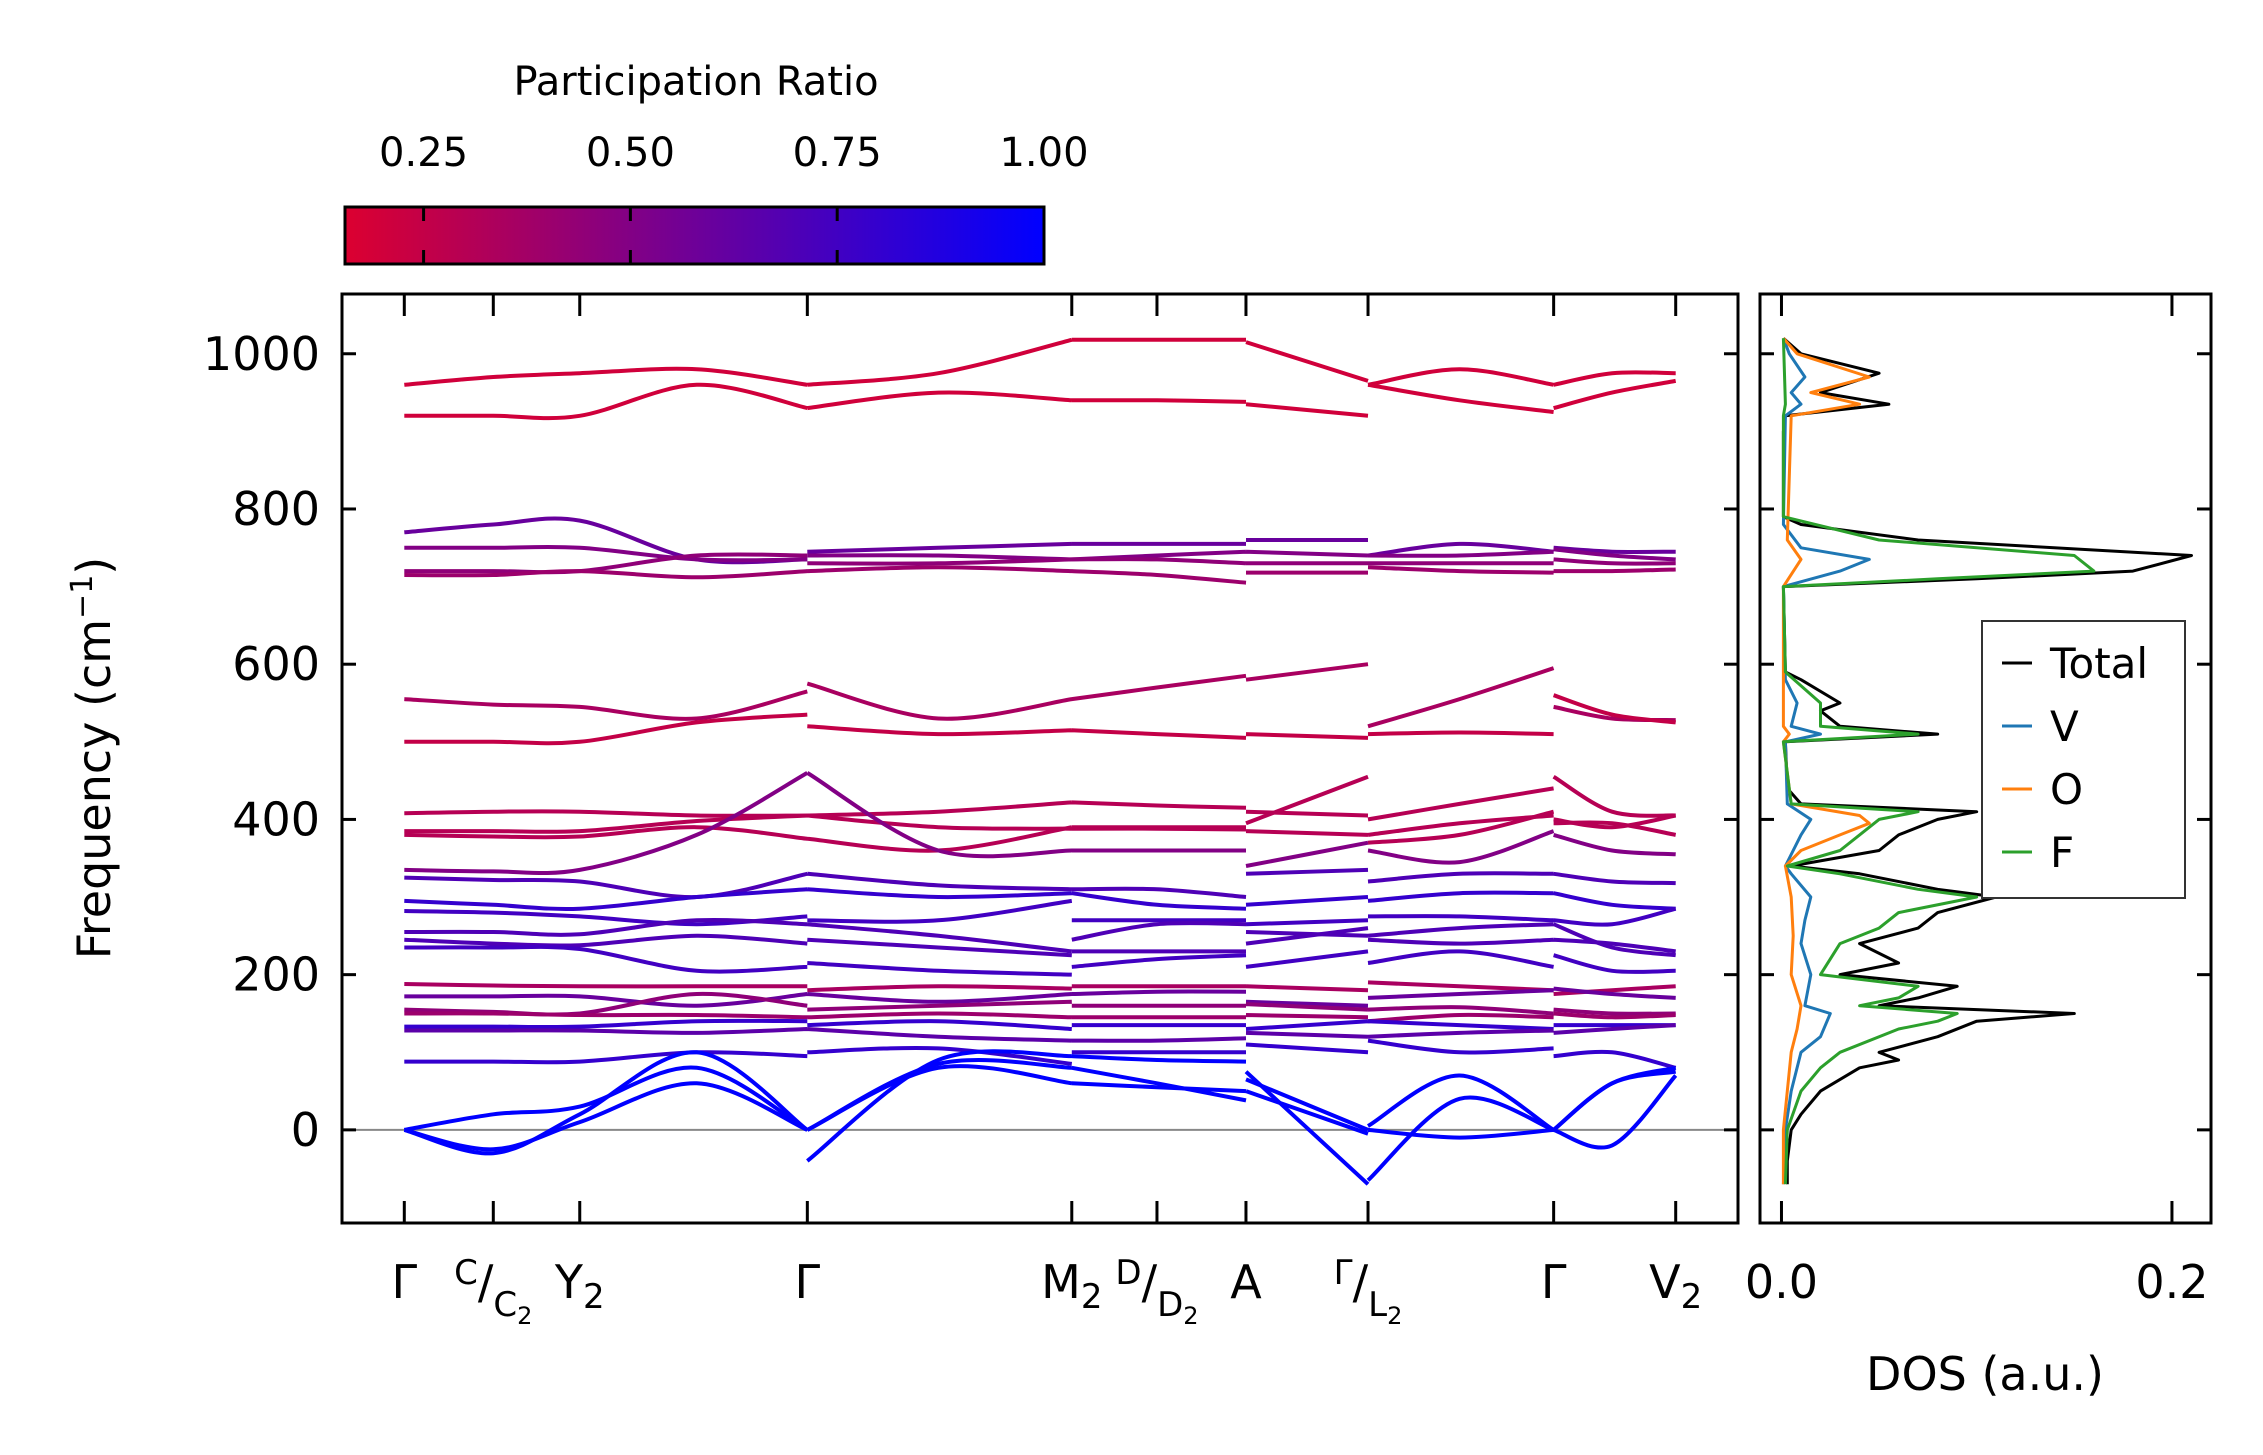 Image resolution: width=2263 pixels, height=1455 pixels. Describe the element at coordinates (1781, 1282) in the screenshot. I see `dos-x-tick-label: 0.0` at that location.